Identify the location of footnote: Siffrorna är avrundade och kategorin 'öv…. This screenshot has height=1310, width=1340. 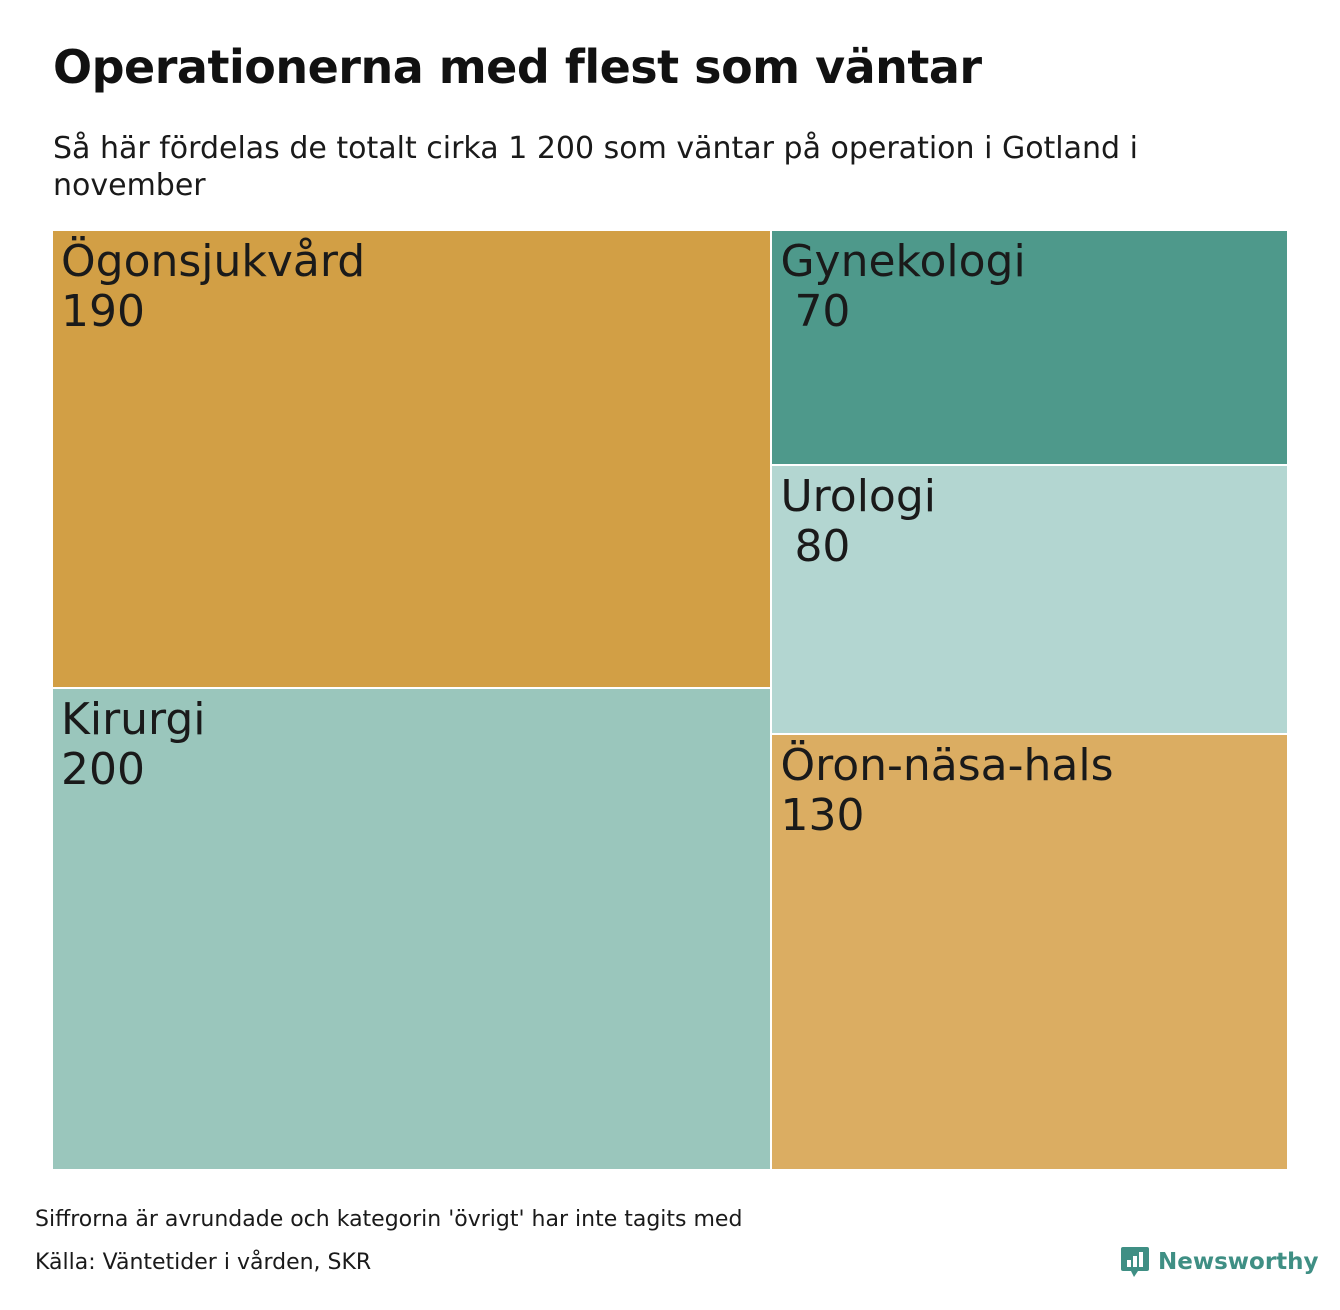
(389, 1219).